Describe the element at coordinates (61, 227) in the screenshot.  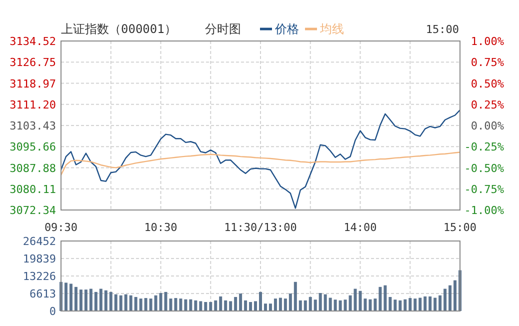
I see `x-tick-label: 09:30` at that location.